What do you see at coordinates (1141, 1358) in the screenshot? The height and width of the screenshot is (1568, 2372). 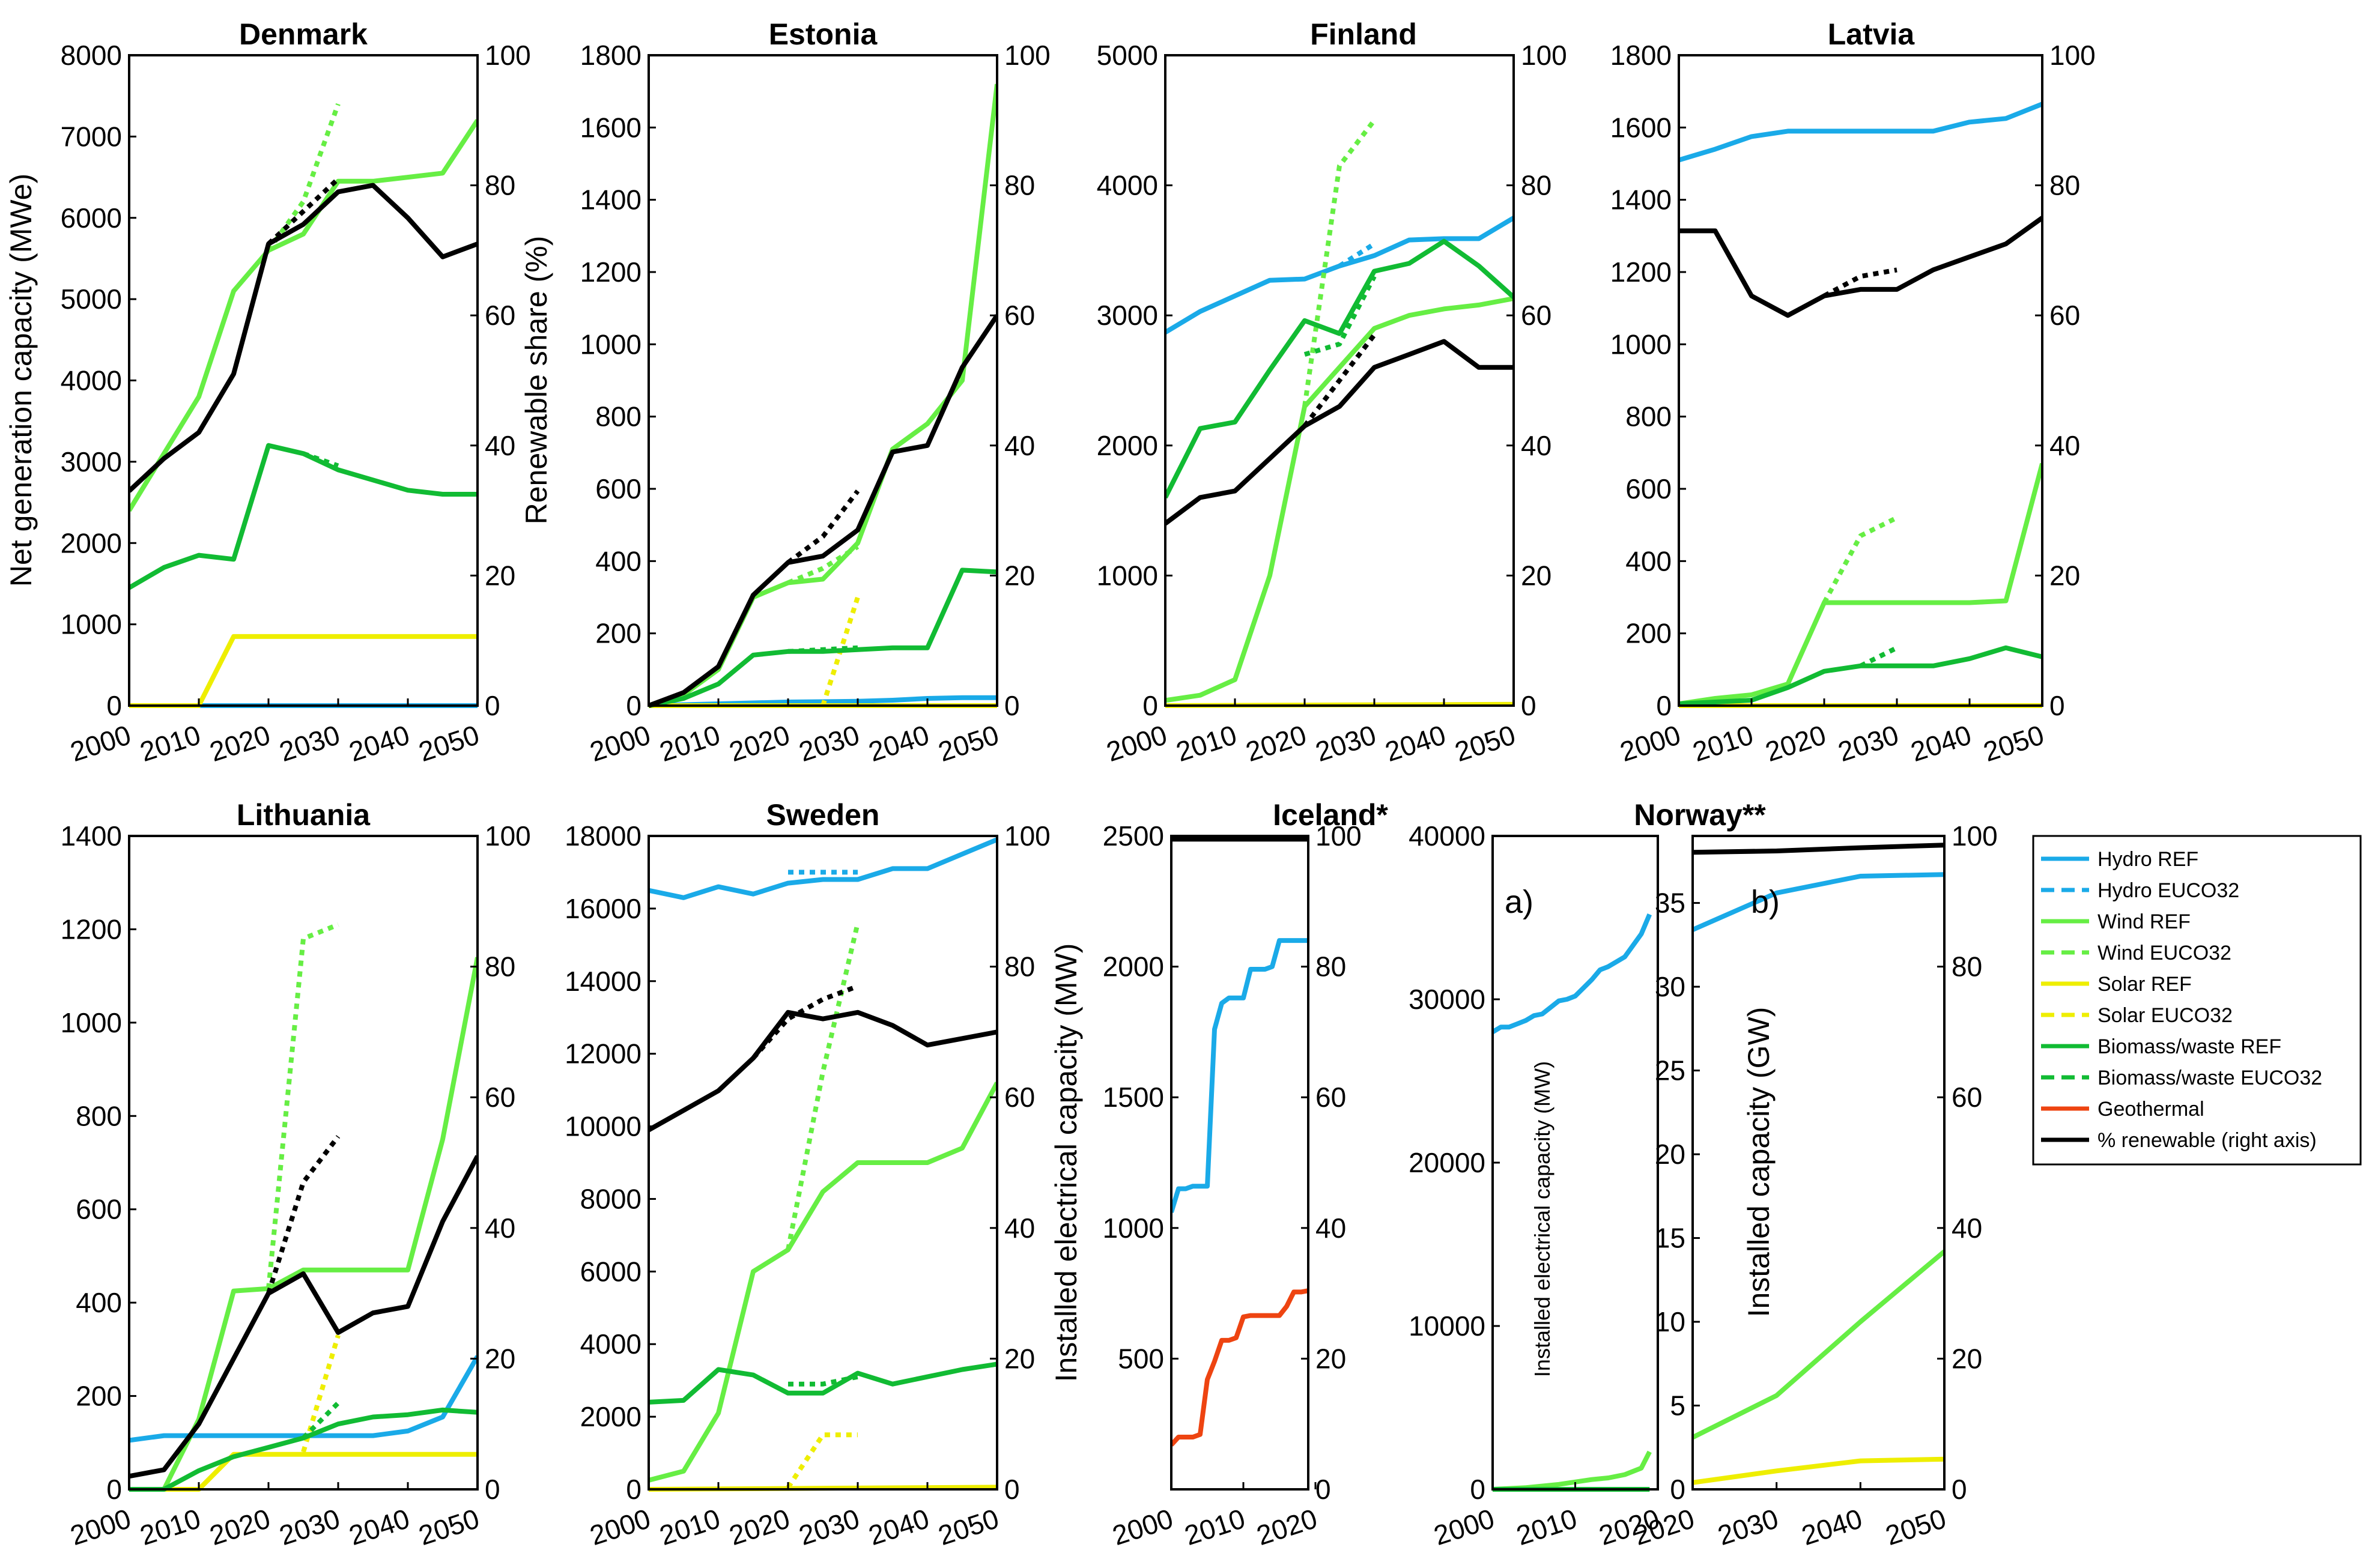 I see `y-tick-label: 500` at bounding box center [1141, 1358].